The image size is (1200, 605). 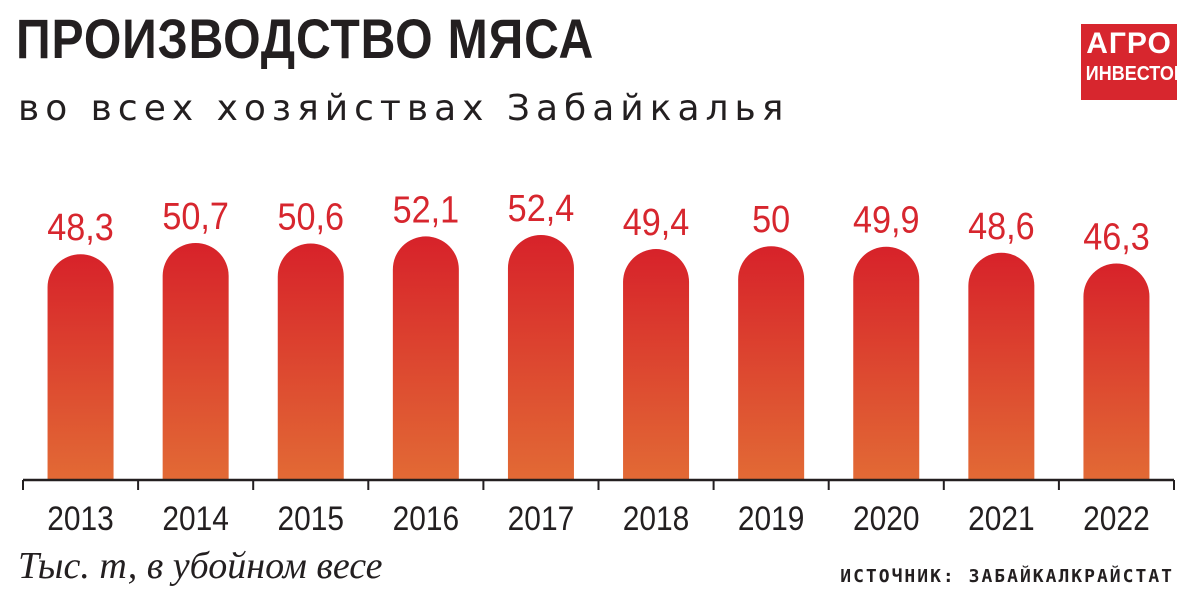 I want to click on value-label: 50,7, so click(x=195, y=215).